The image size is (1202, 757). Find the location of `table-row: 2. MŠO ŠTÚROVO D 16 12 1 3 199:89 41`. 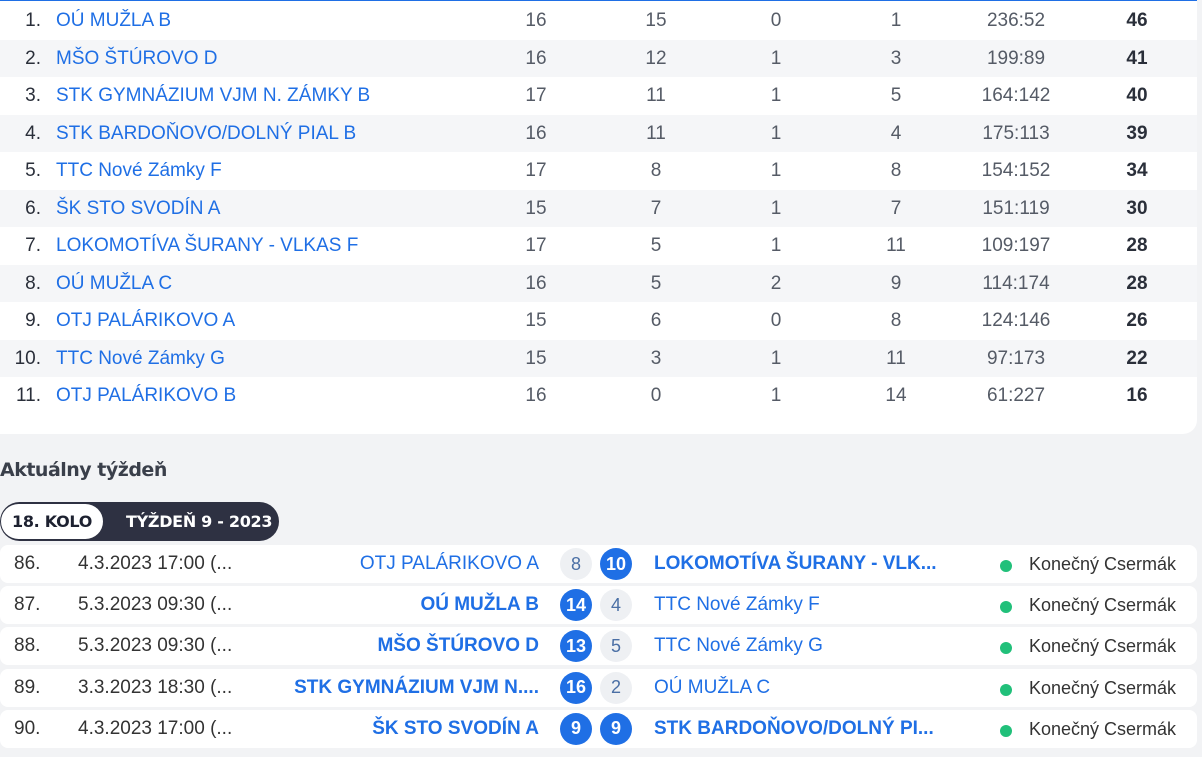

table-row: 2. MŠO ŠTÚROVO D 16 12 1 3 199:89 41 is located at coordinates (598, 58).